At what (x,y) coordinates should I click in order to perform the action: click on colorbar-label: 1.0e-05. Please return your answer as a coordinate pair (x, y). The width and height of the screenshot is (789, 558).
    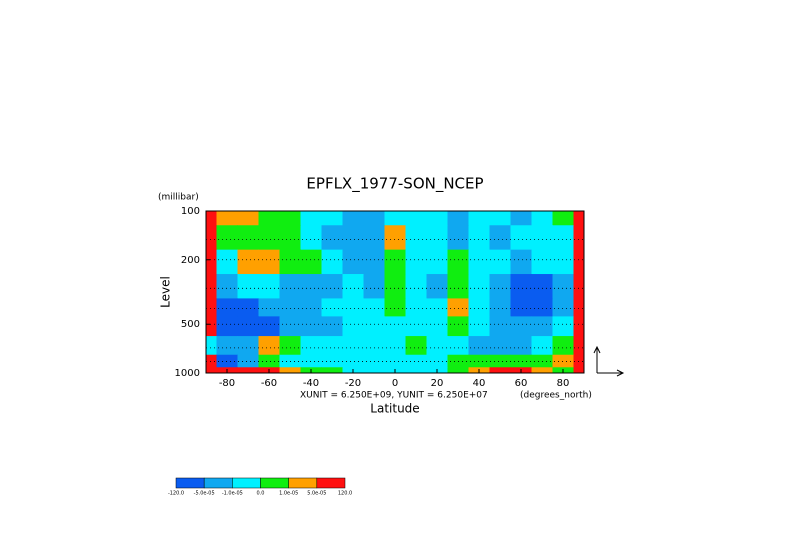
    Looking at the image, I should click on (288, 494).